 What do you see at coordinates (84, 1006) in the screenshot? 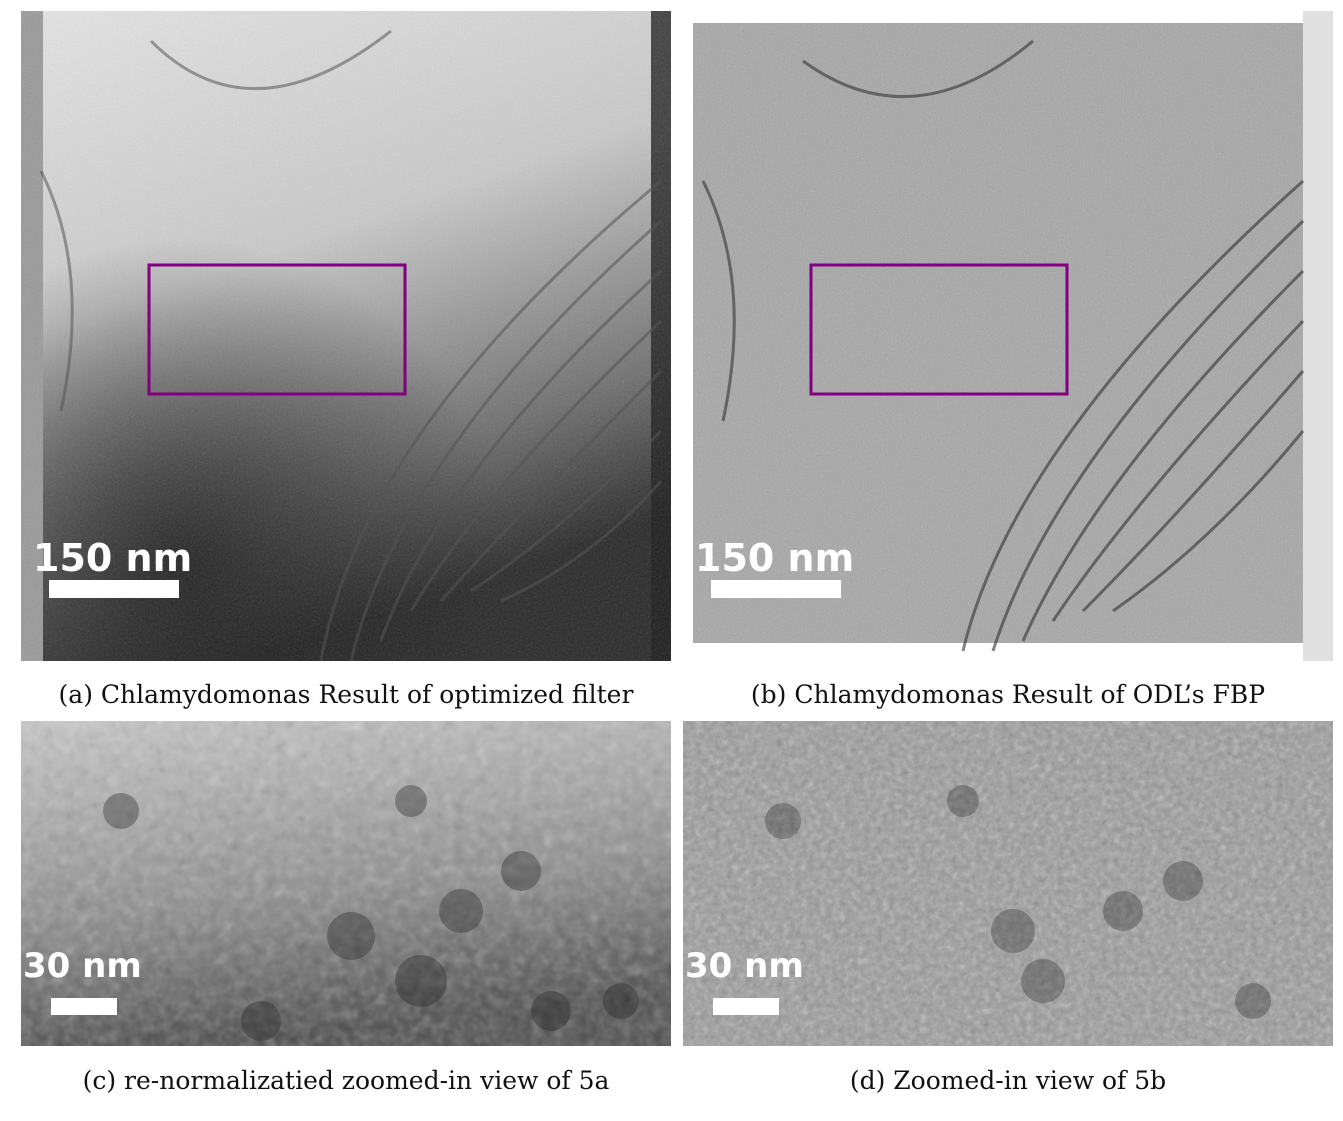
I see `scale-bar-c` at bounding box center [84, 1006].